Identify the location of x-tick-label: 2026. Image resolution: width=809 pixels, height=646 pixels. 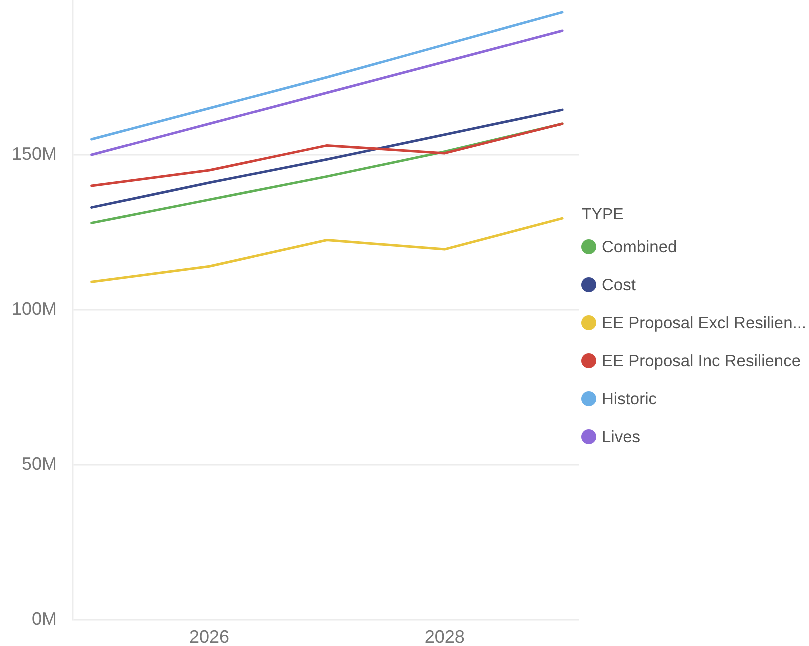
(209, 636).